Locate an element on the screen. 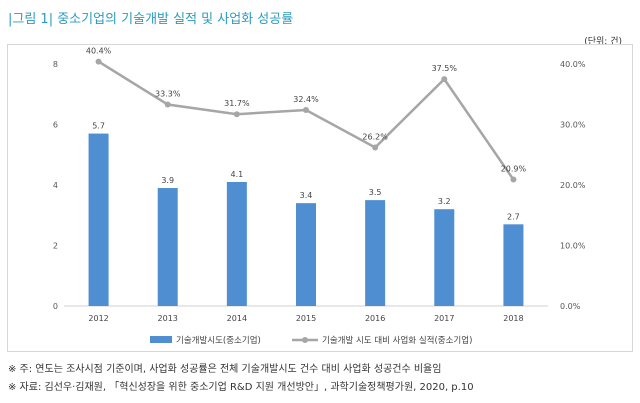  line-point-2012 is located at coordinates (98, 61).